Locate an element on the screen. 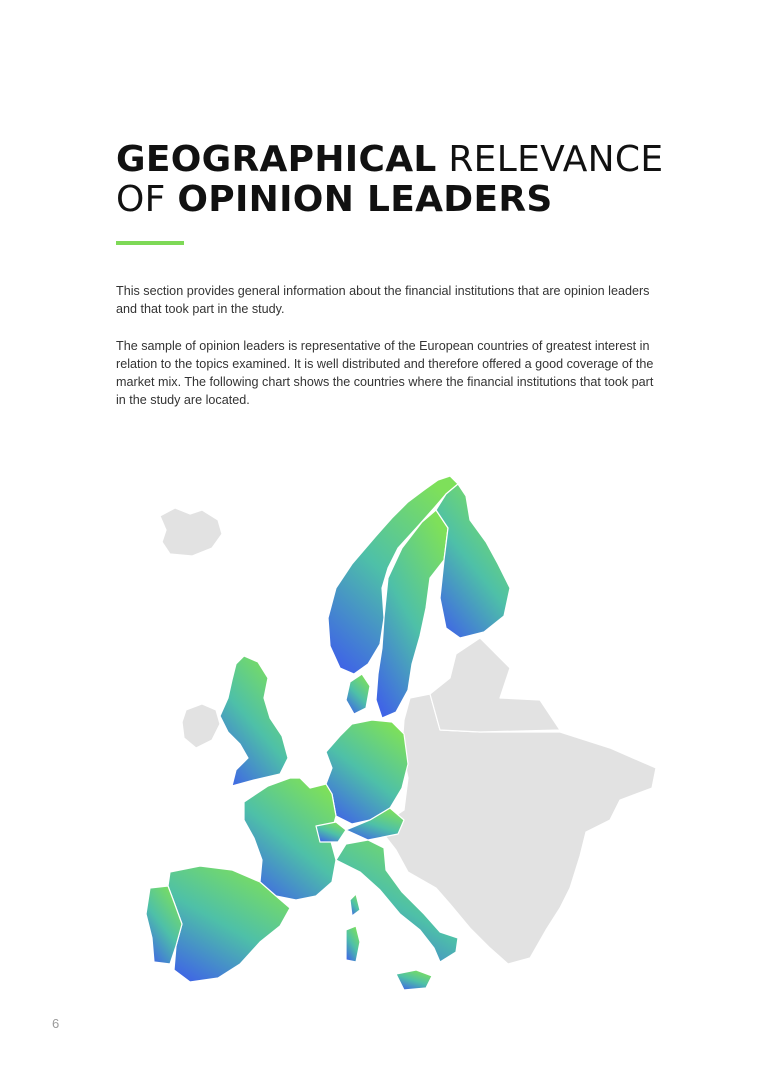 Image resolution: width=768 pixels, height=1086 pixels. country-sweden is located at coordinates (412, 614).